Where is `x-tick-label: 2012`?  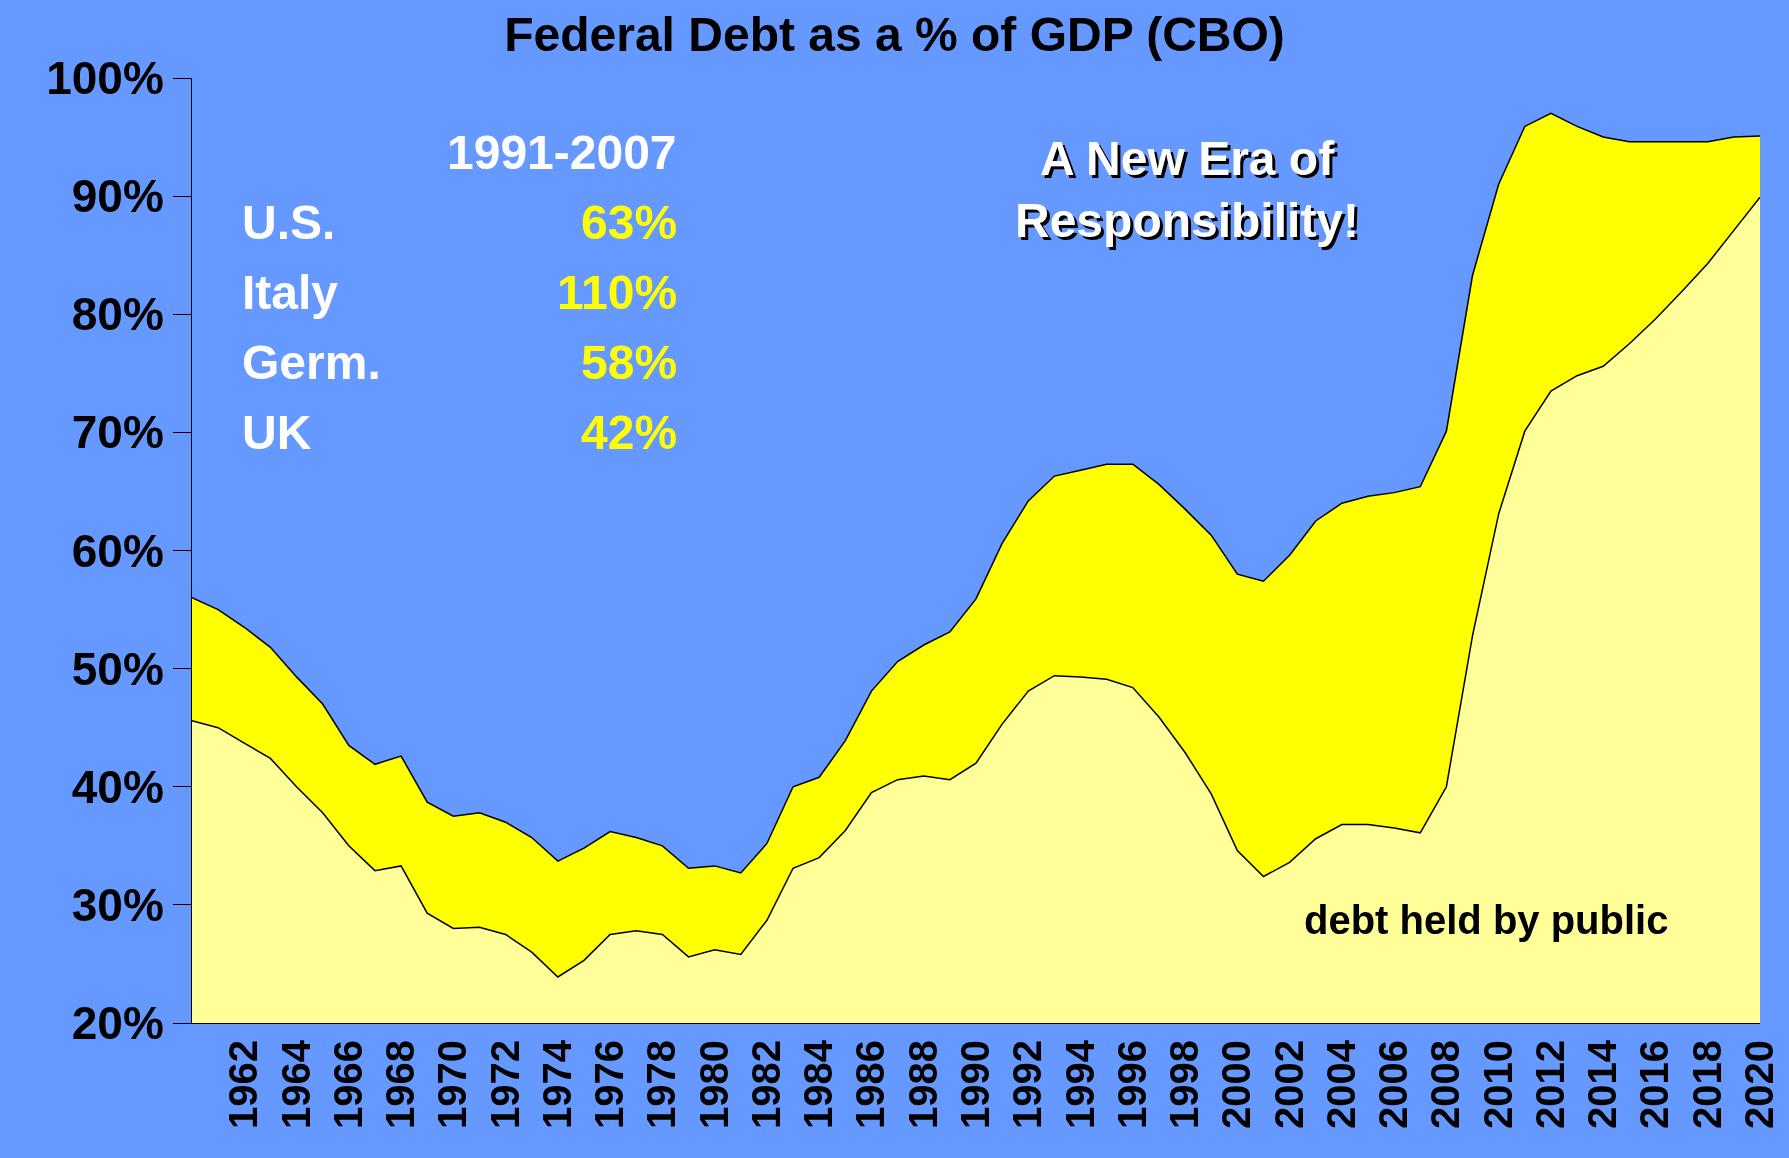
x-tick-label: 2012 is located at coordinates (1549, 1084).